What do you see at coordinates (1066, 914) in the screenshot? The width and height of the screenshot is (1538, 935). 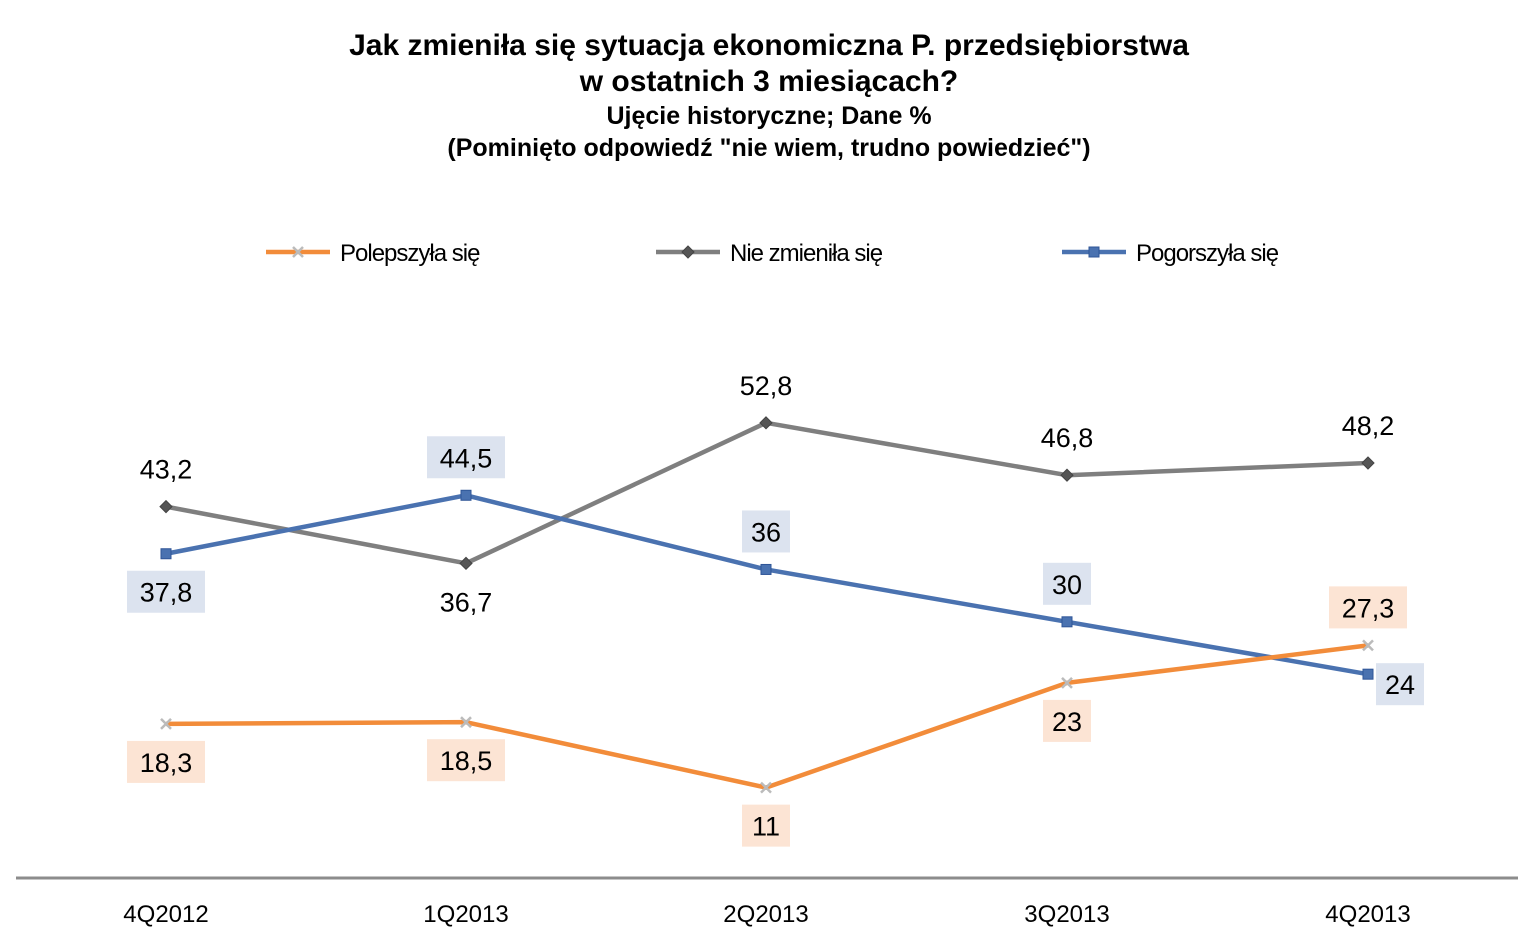 I see `x-tick-label-3q2013: 3Q2013` at bounding box center [1066, 914].